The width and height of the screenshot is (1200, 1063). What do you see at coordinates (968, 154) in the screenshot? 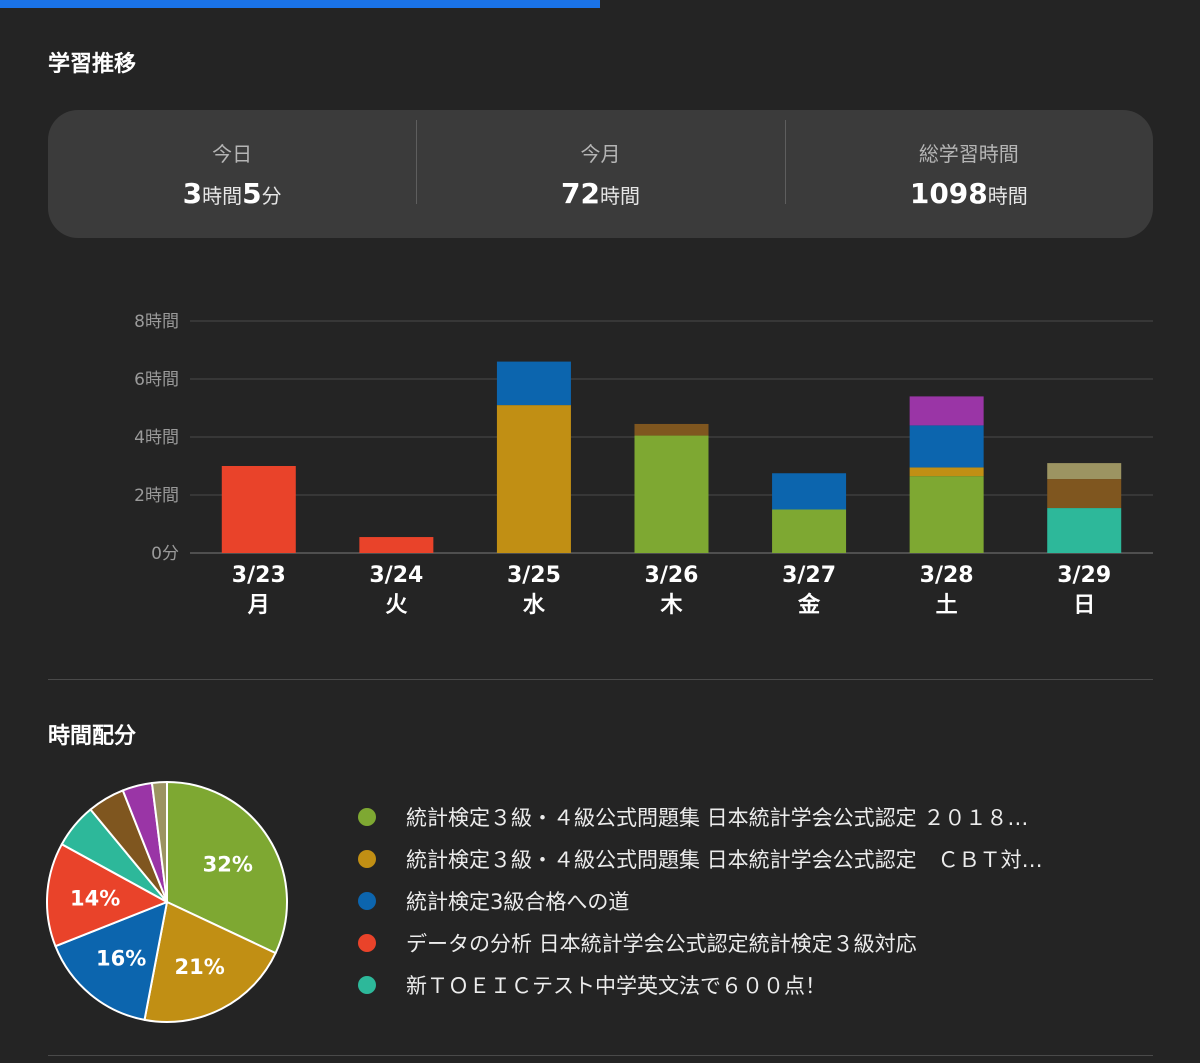
I see `summary-total-label: 総学習時間` at bounding box center [968, 154].